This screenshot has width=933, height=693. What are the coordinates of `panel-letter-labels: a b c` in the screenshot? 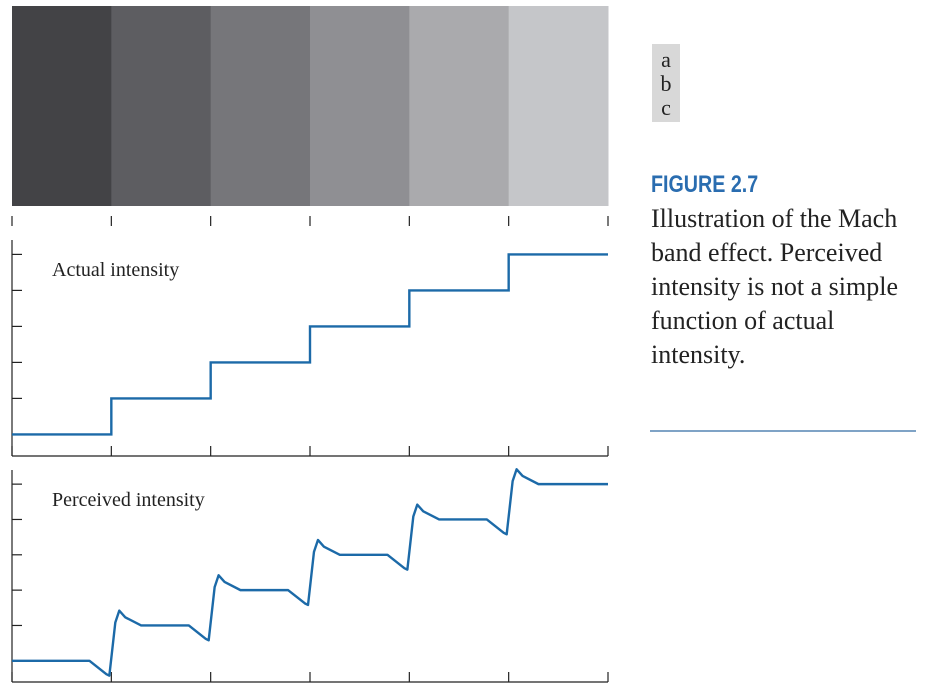 It's located at (666, 83).